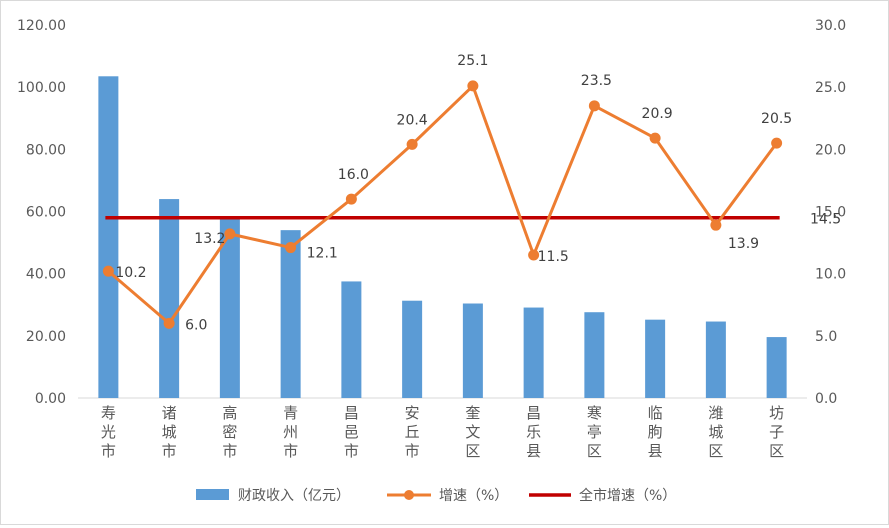 The image size is (889, 528). What do you see at coordinates (209, 239) in the screenshot?
I see `growth-data-label: 13.2` at bounding box center [209, 239].